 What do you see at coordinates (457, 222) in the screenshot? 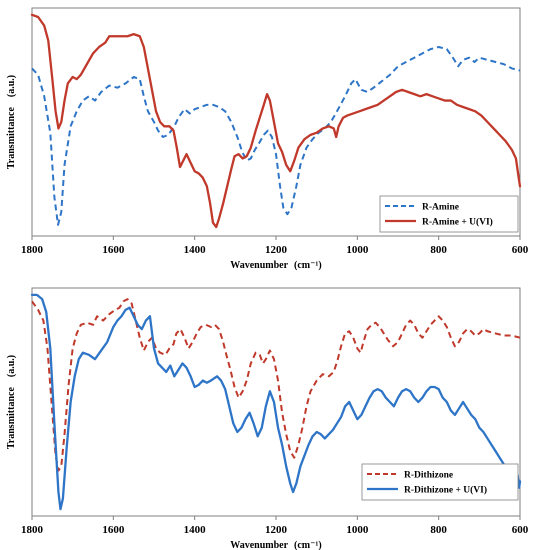
I see `legend-label-1: R-Amine + U(VI)` at bounding box center [457, 222].